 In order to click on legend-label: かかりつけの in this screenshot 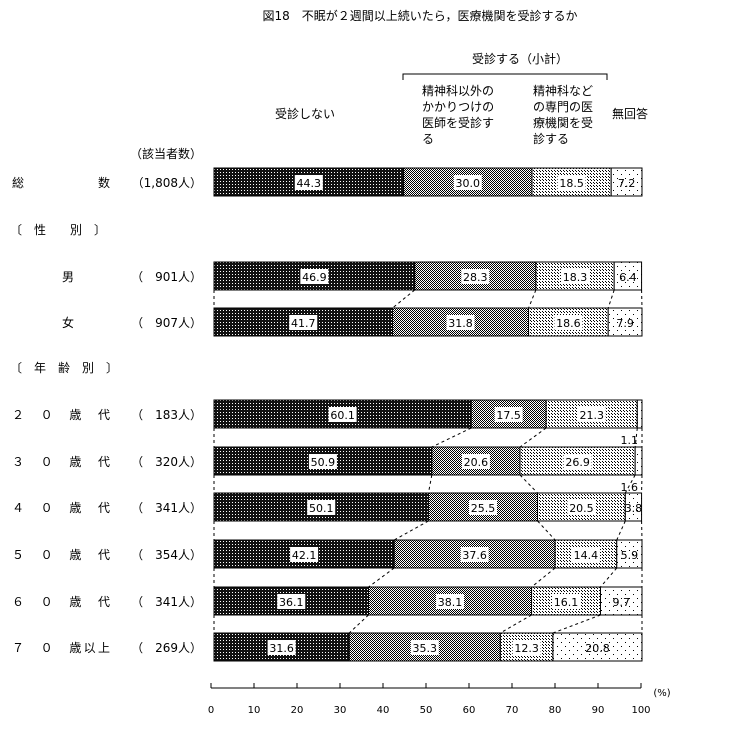, I will do `click(458, 107)`.